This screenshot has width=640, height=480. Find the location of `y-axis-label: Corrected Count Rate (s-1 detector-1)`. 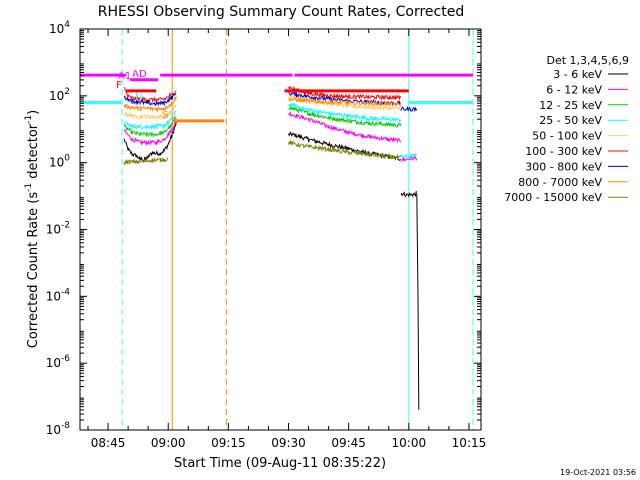

y-axis-label: Corrected Count Rate (s-1 detector-1) is located at coordinates (32, 229).